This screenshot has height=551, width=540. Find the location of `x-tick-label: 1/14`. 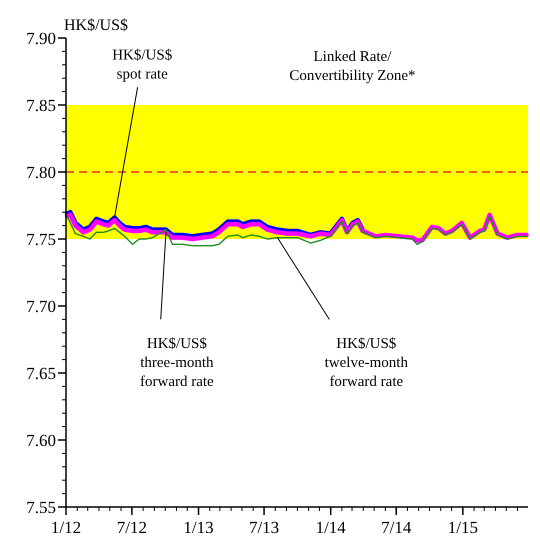

x-tick-label: 1/14 is located at coordinates (331, 527).